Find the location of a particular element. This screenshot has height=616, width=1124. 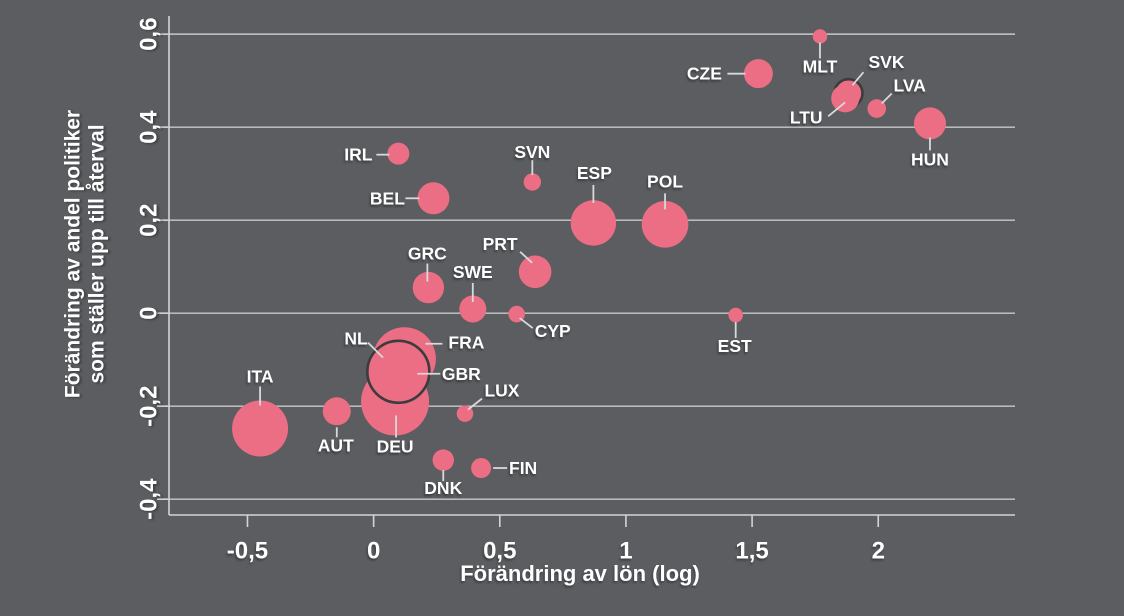

country-label-EST: EST is located at coordinates (735, 346).